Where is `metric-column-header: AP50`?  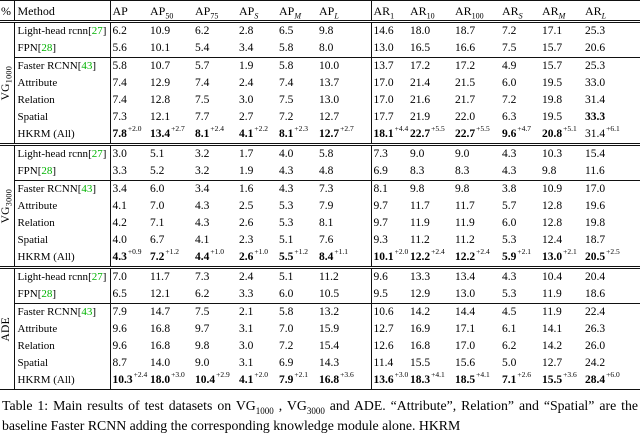
metric-column-header: AP50 is located at coordinates (170, 11).